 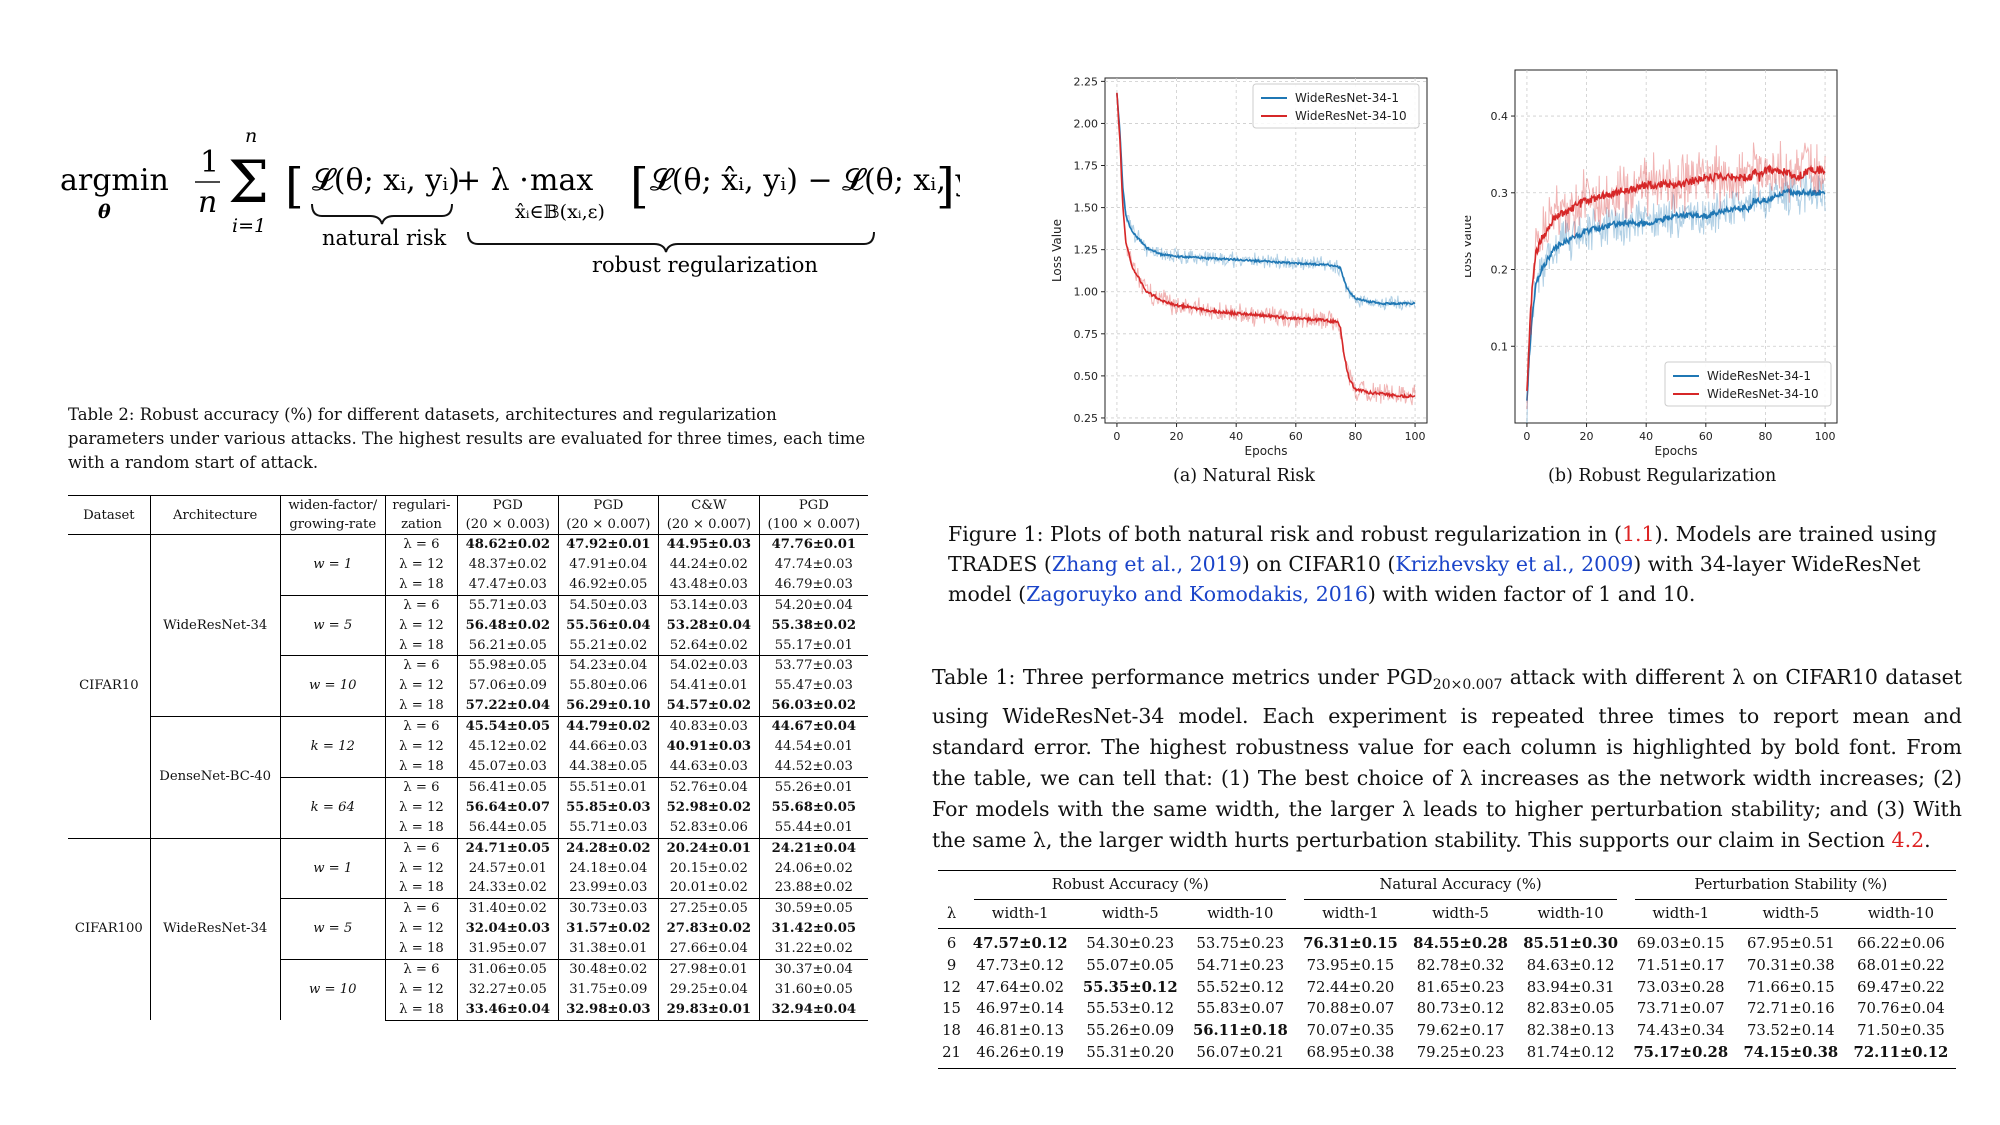 I want to click on x-tick-label: 40, so click(x=1236, y=436).